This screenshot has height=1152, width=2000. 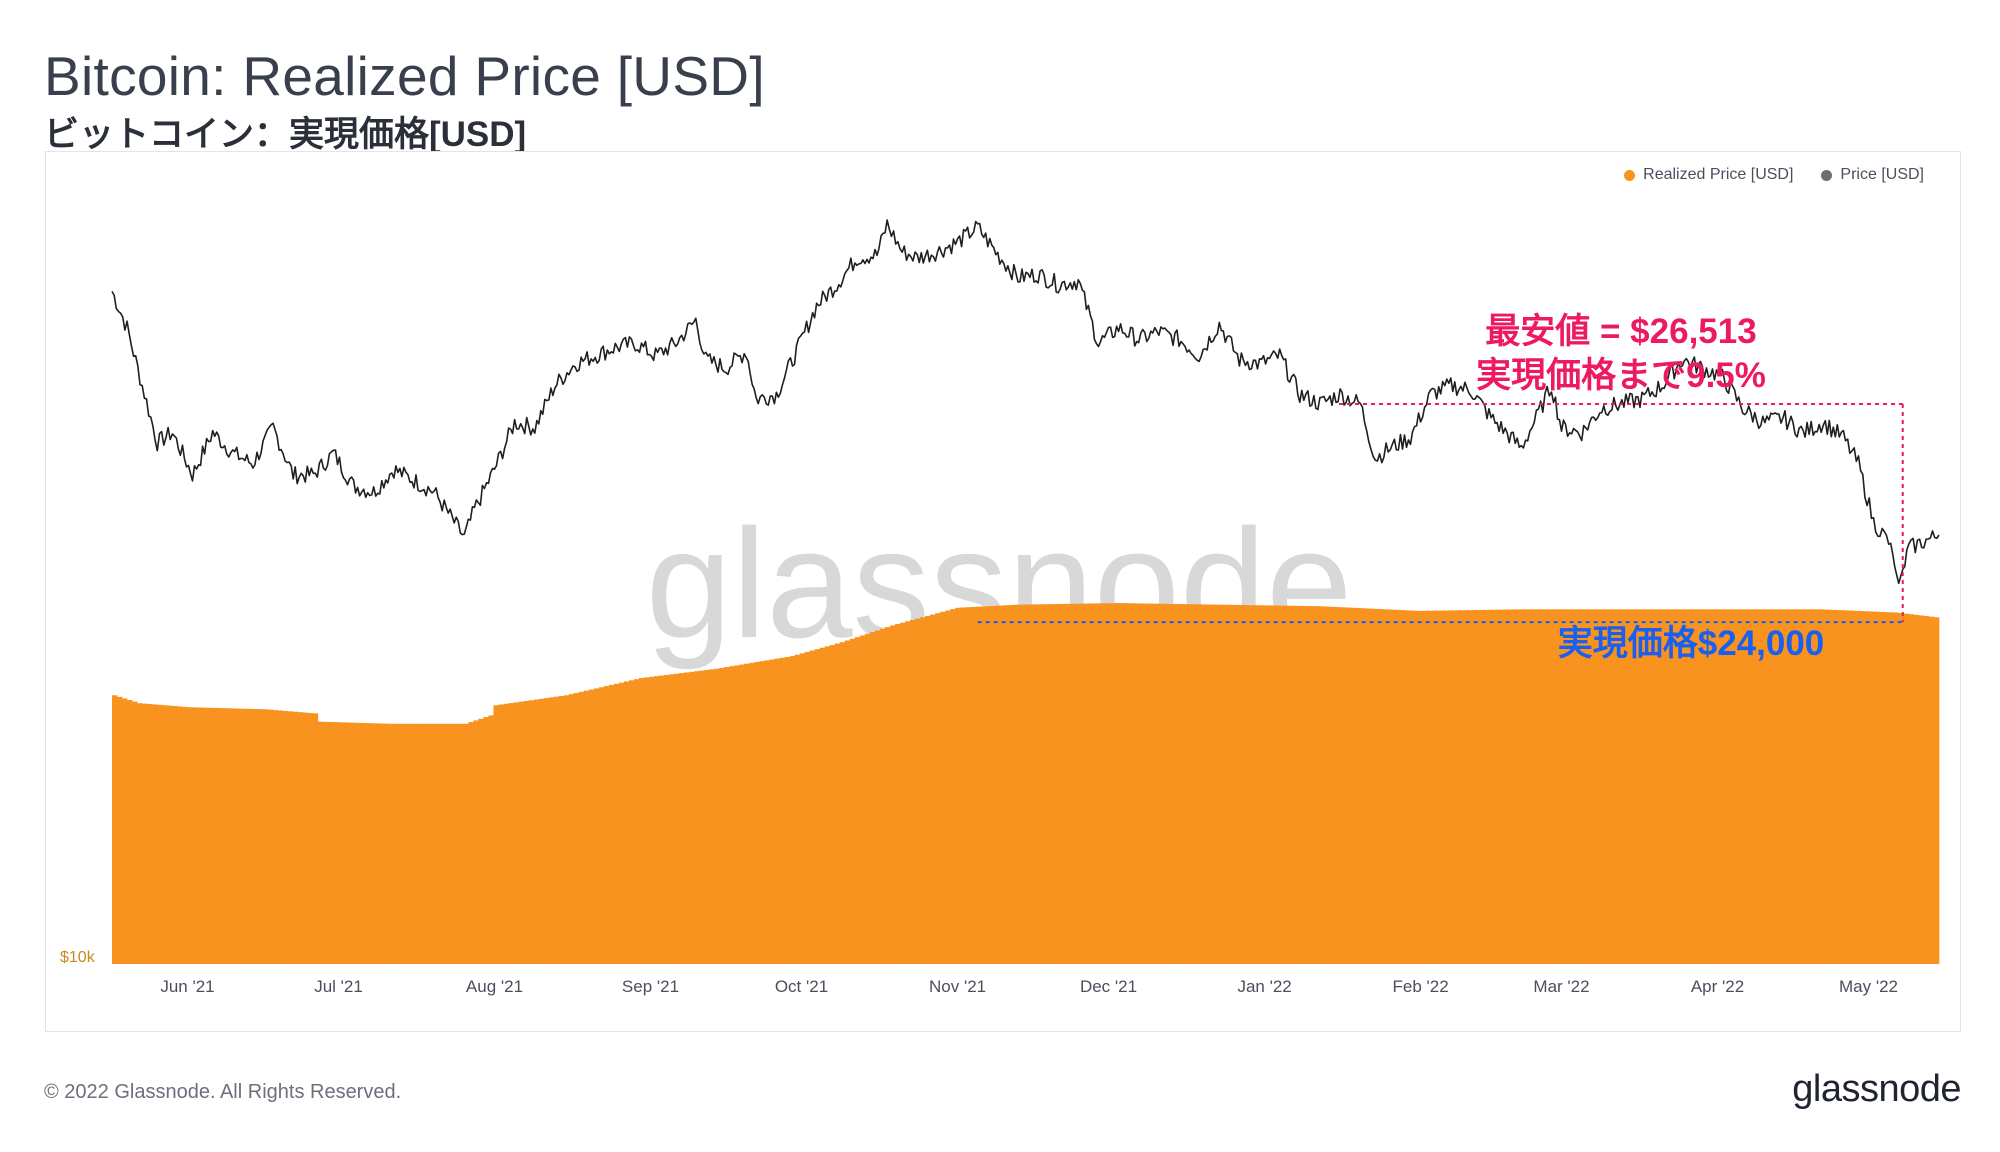 What do you see at coordinates (1621, 331) in the screenshot?
I see `low-annotation-line1: 最安値 = $26,513` at bounding box center [1621, 331].